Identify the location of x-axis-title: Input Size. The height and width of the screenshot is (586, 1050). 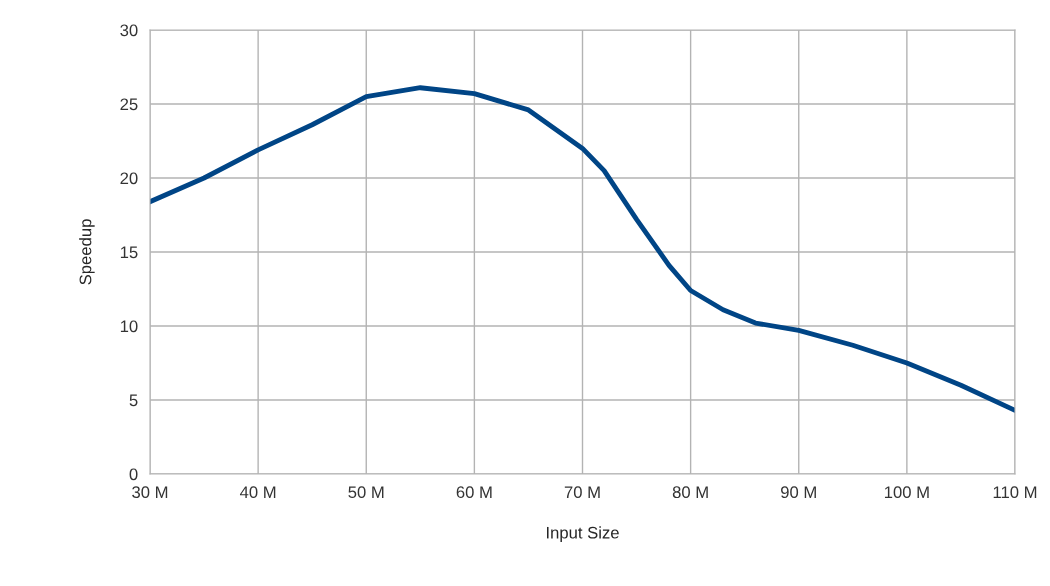
(582, 534).